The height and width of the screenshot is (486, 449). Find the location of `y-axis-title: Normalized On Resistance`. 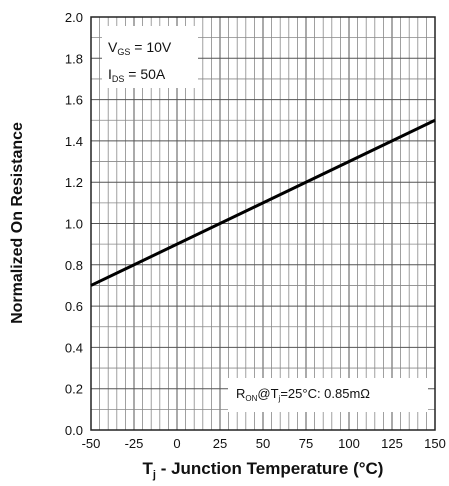

y-axis-title: Normalized On Resistance is located at coordinates (17, 223).